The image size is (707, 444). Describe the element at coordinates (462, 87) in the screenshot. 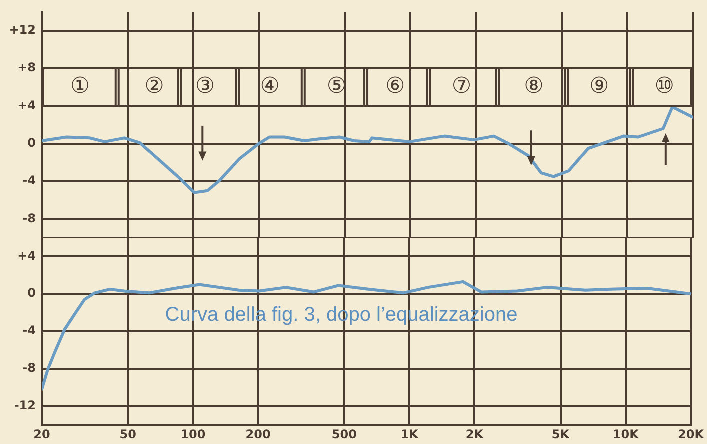

I see `annotation: ⑦` at that location.